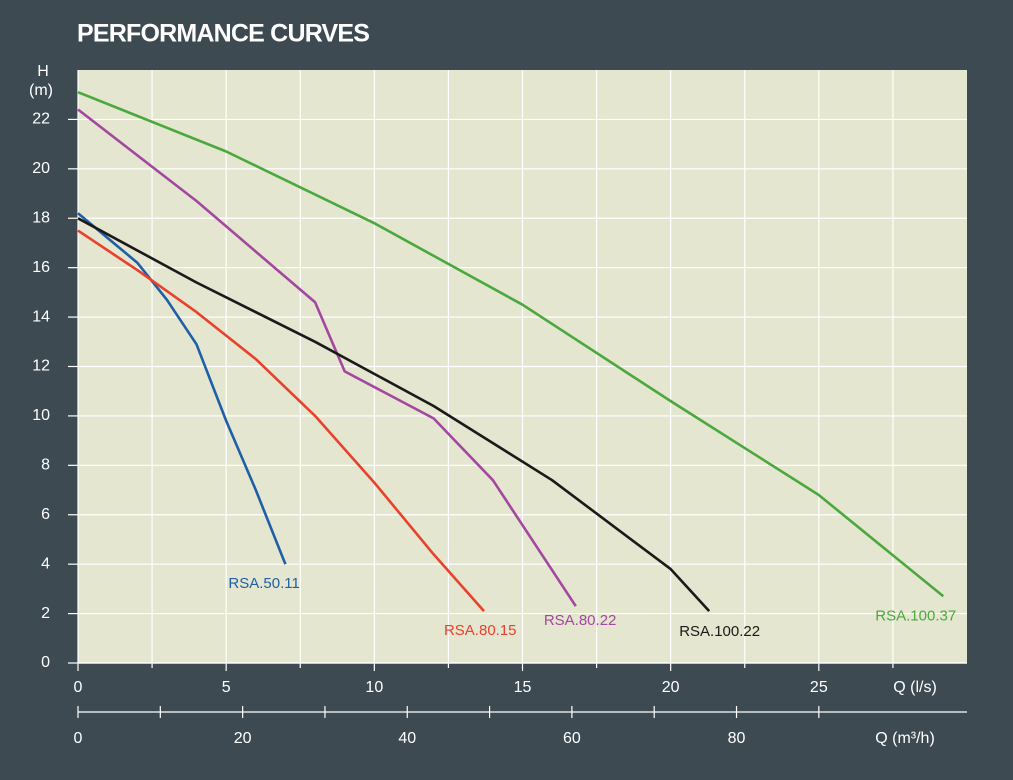 The width and height of the screenshot is (1013, 780). I want to click on y-tick-label: 14, so click(41, 316).